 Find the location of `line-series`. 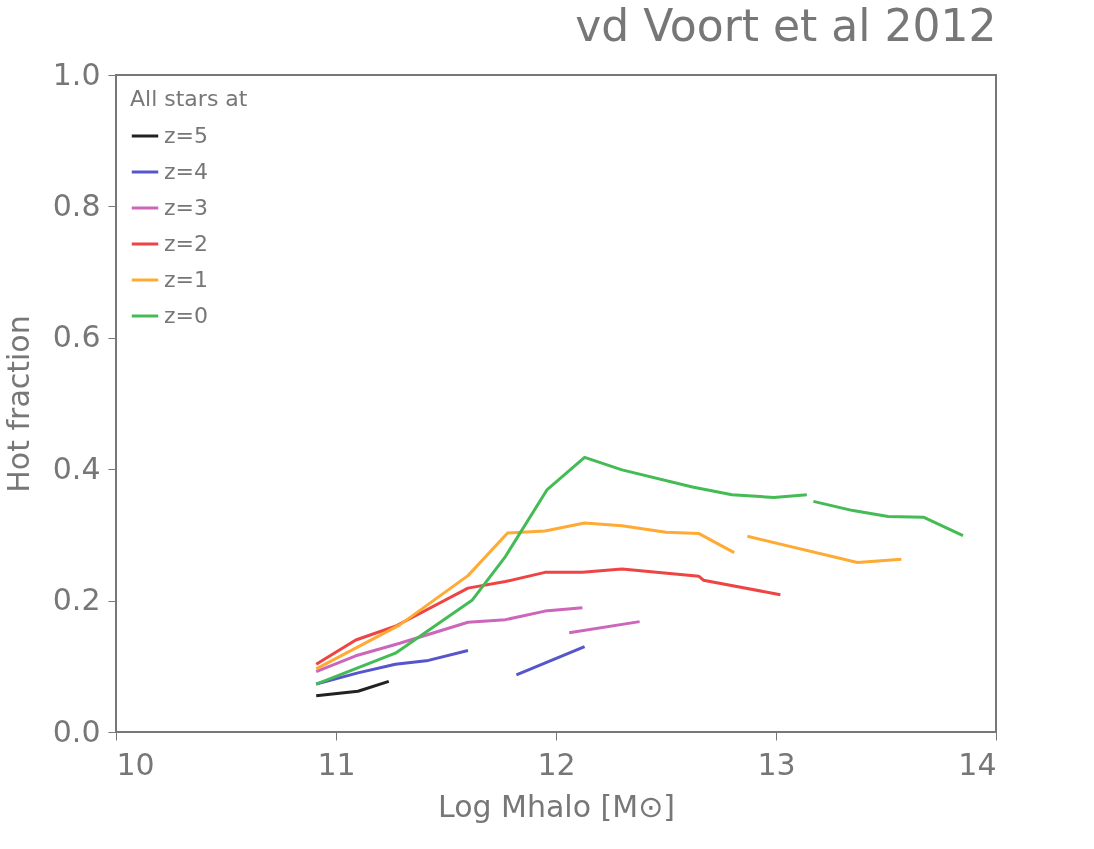

line-series is located at coordinates (548, 616).